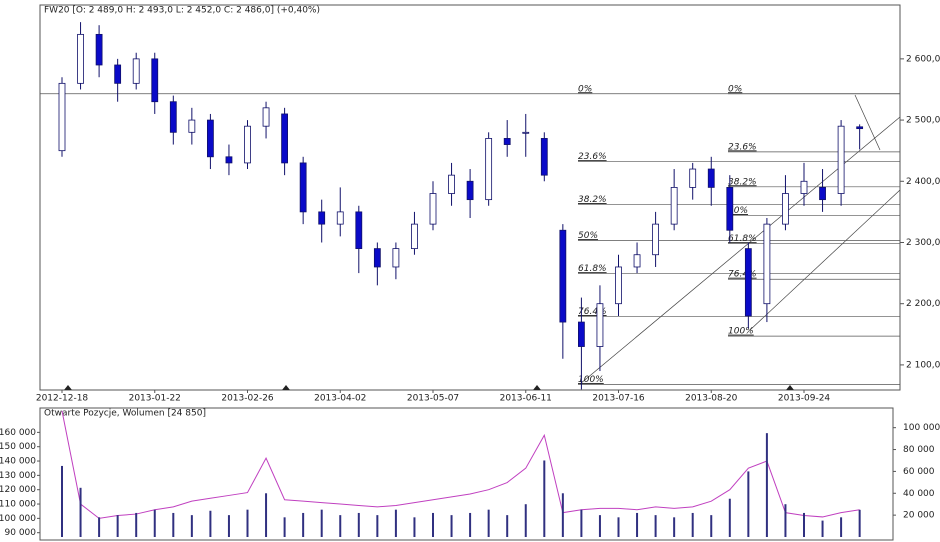 The height and width of the screenshot is (542, 940). I want to click on fib-label: 23.6%, so click(592, 157).